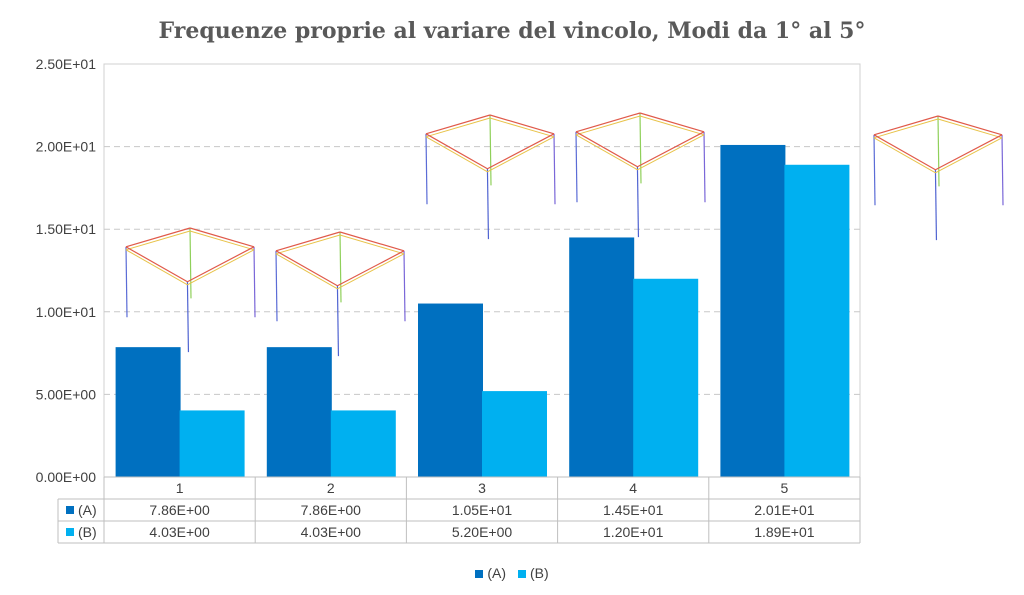  I want to click on x-tick-label: 2, so click(331, 488).